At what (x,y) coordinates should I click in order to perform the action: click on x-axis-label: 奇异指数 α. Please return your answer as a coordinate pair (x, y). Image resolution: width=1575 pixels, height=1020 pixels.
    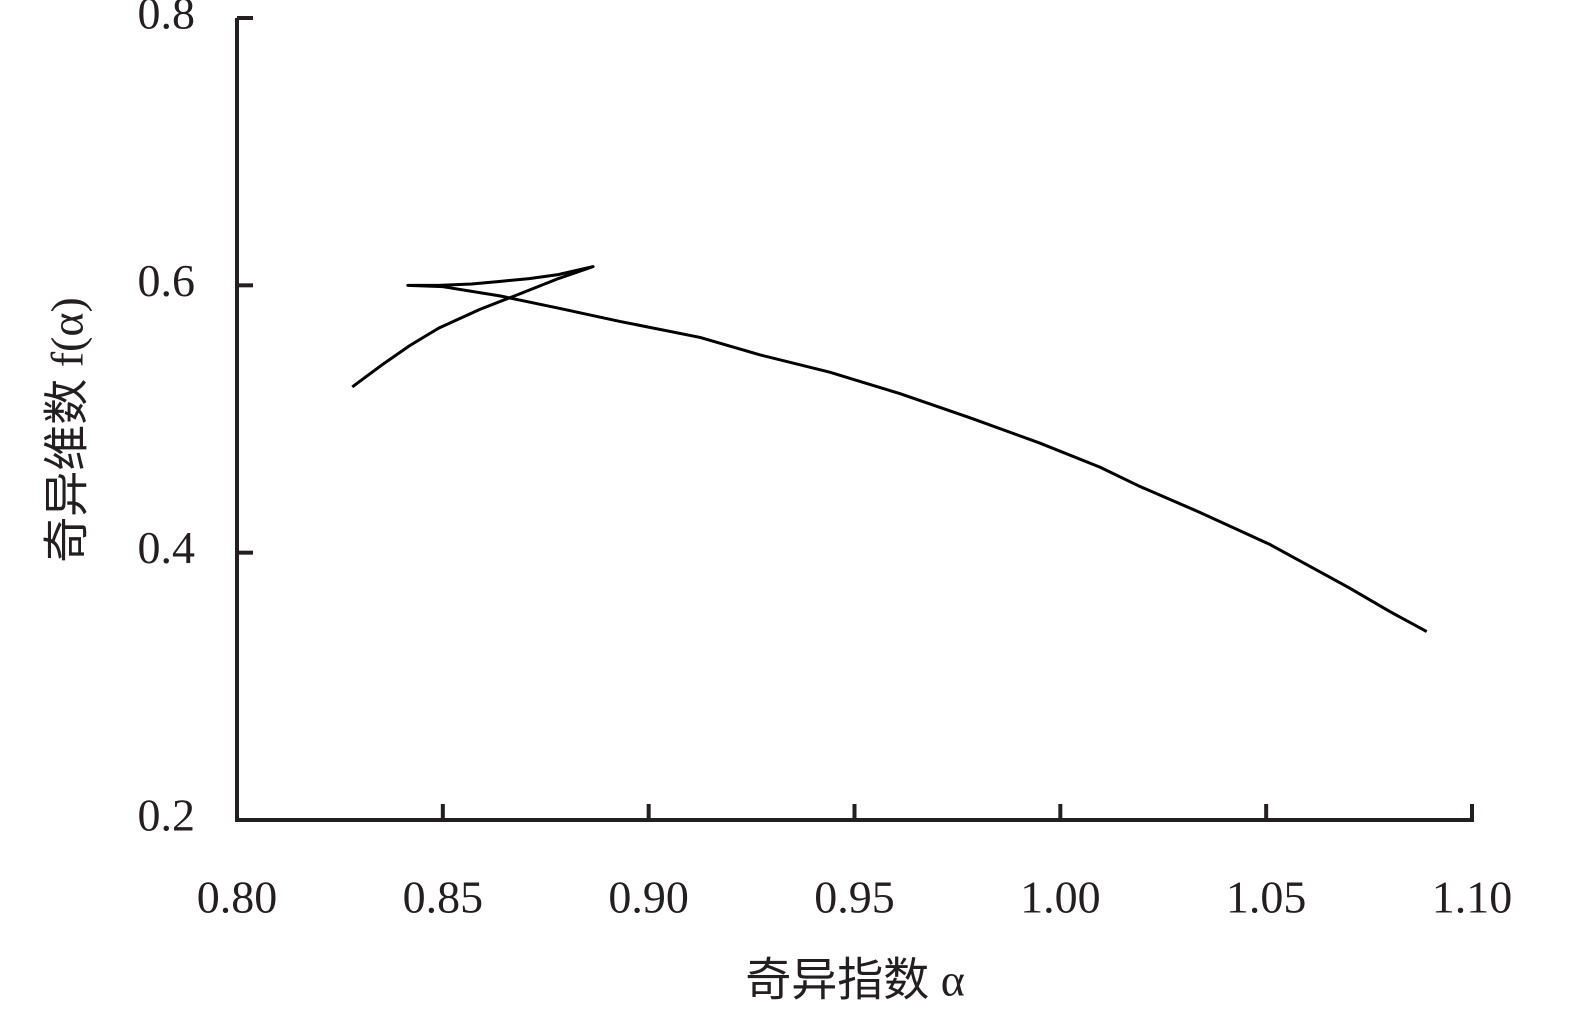
    Looking at the image, I should click on (855, 980).